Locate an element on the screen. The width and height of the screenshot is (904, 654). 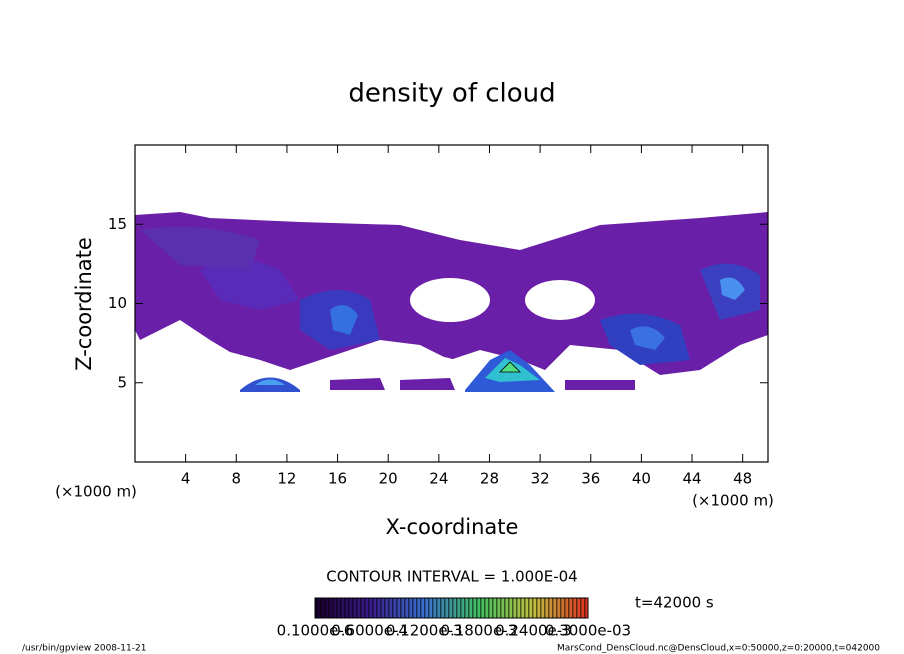
colorbar-label: 0.2400e-3 is located at coordinates (533, 631).